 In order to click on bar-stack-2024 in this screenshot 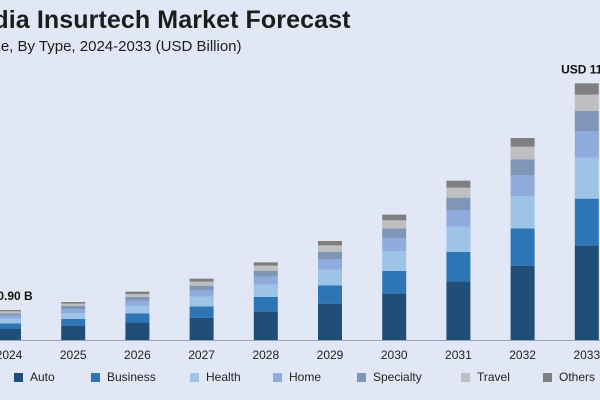, I will do `click(10, 325)`.